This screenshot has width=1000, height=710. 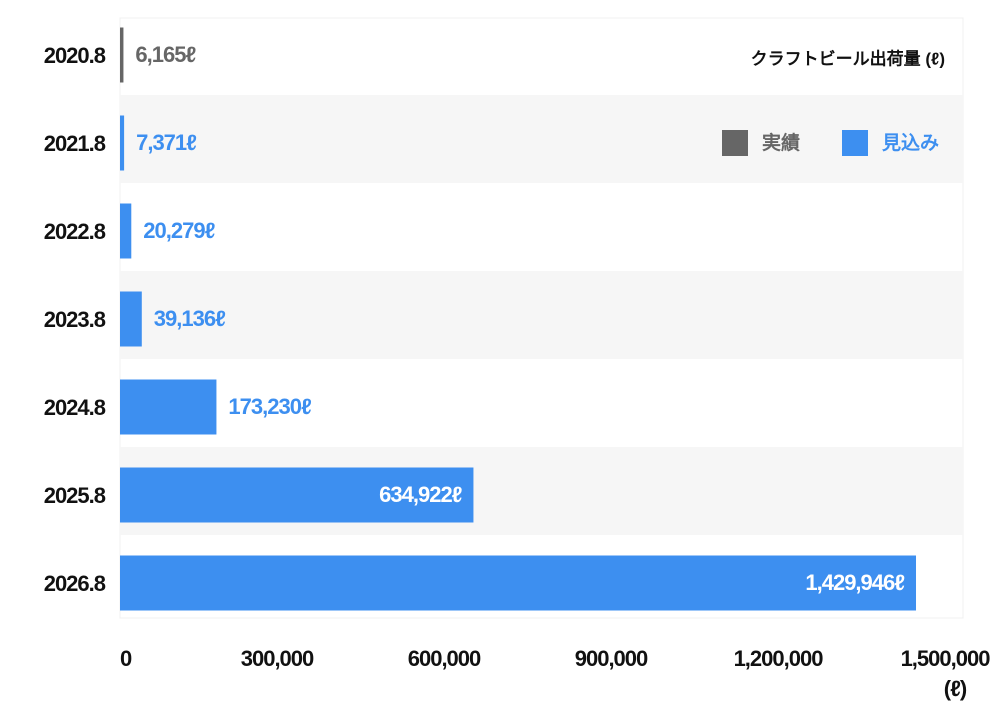 What do you see at coordinates (611, 658) in the screenshot?
I see `x-tick-label: 900,000` at bounding box center [611, 658].